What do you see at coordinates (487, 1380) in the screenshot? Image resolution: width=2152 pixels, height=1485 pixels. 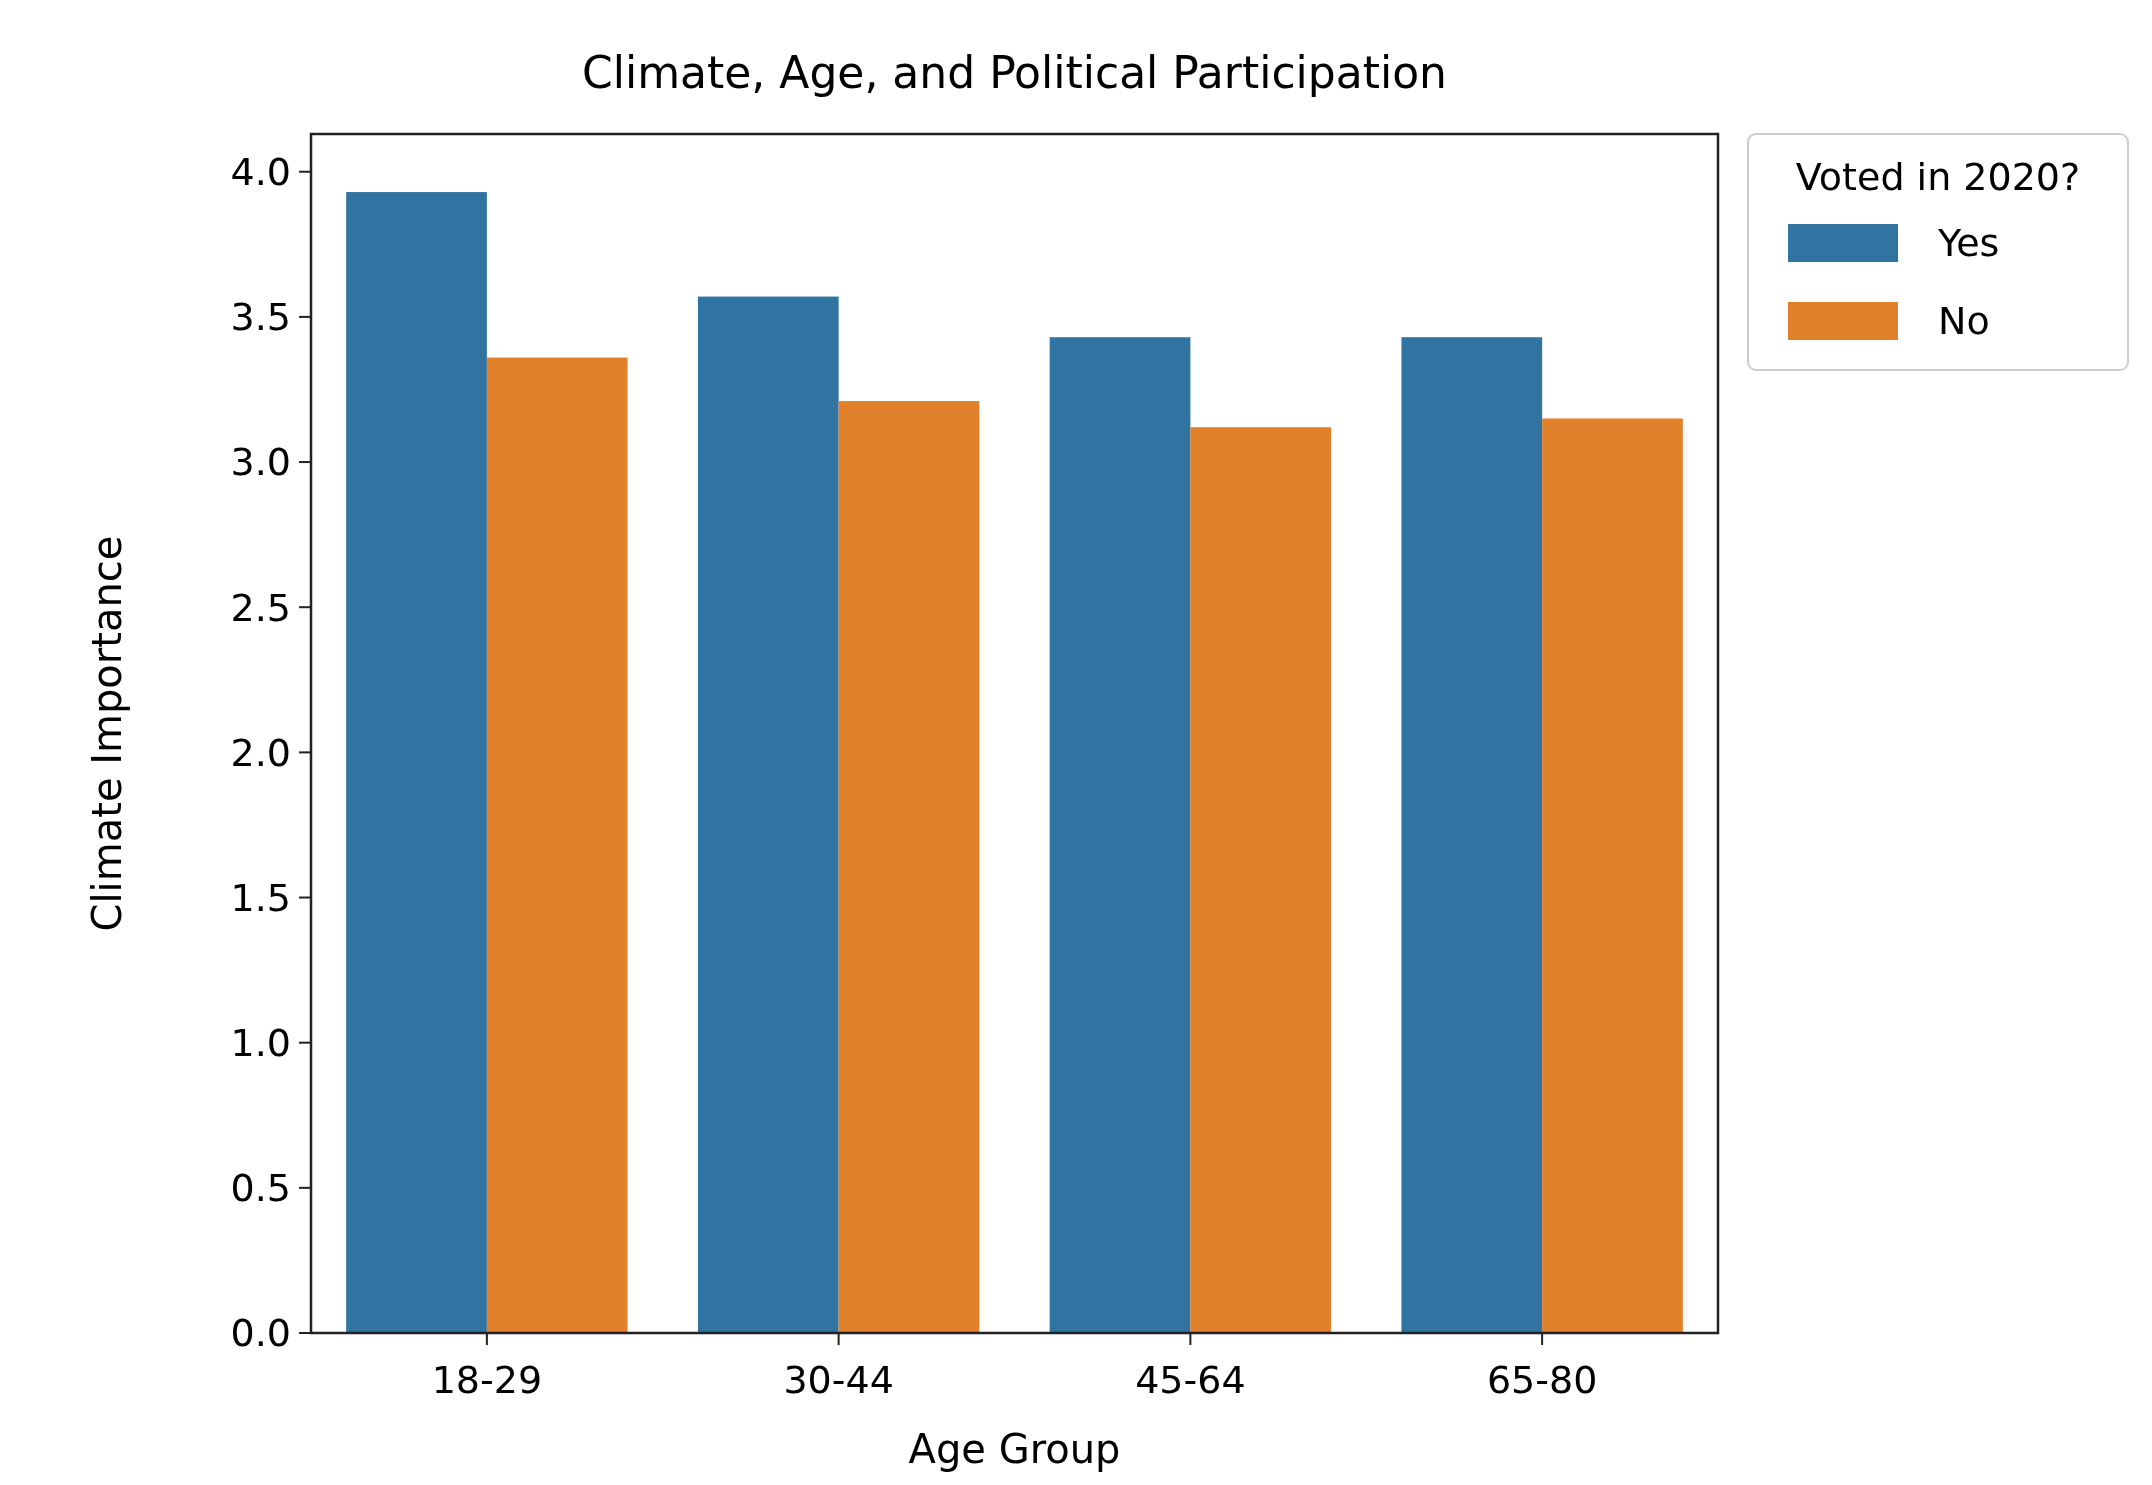 I see `x-tick-label: 18-29` at bounding box center [487, 1380].